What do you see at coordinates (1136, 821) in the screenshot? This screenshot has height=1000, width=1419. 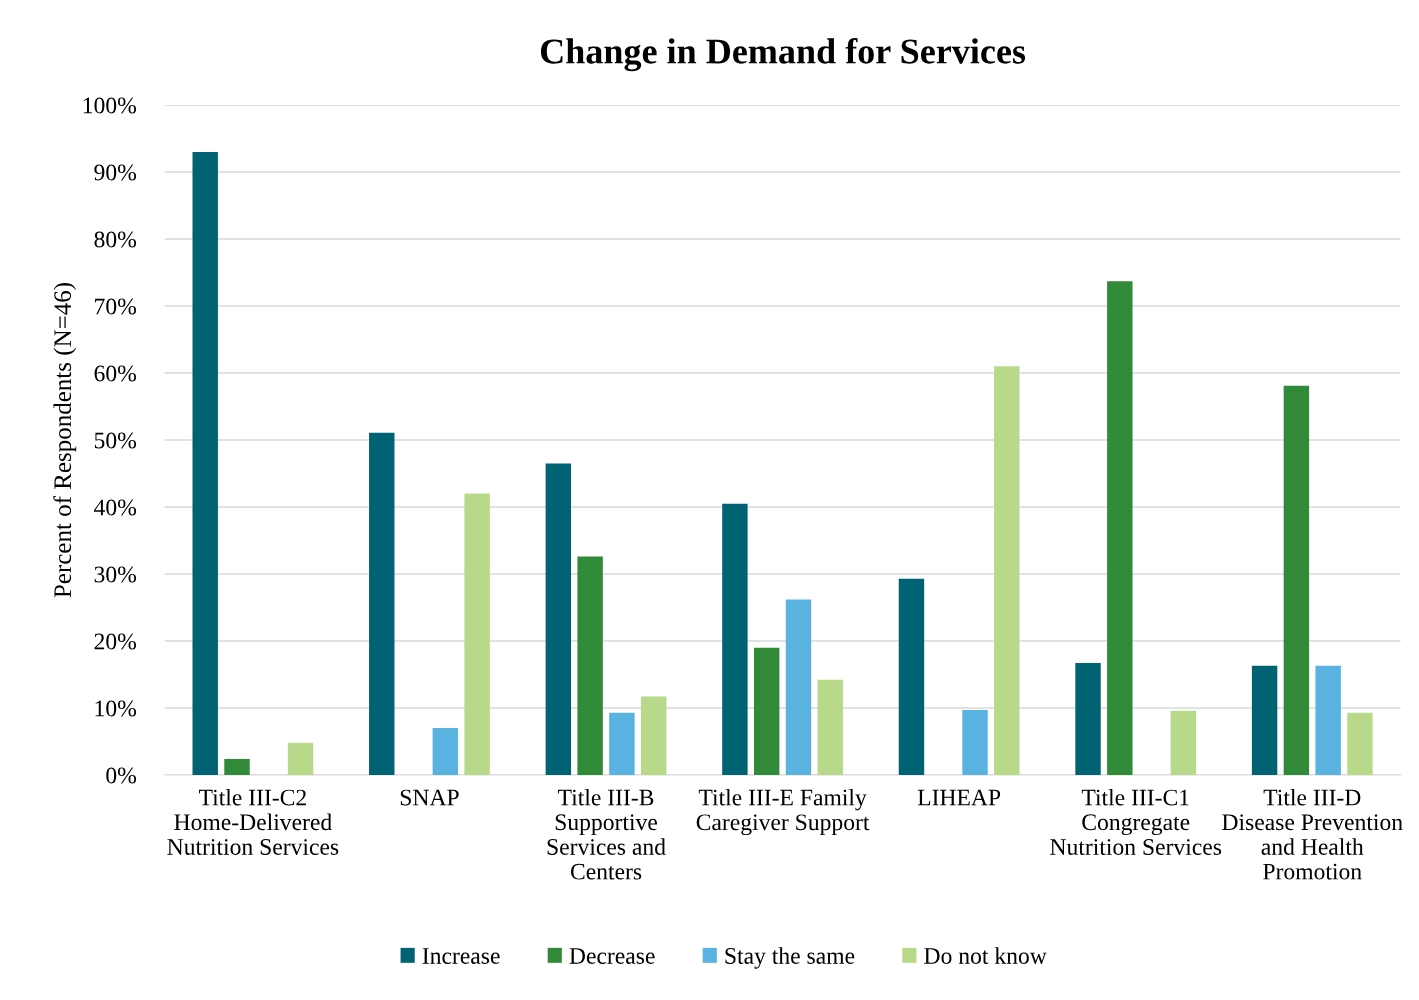 I see `x-tick-label: Title III-C1 Congregate Nutrition Services` at bounding box center [1136, 821].